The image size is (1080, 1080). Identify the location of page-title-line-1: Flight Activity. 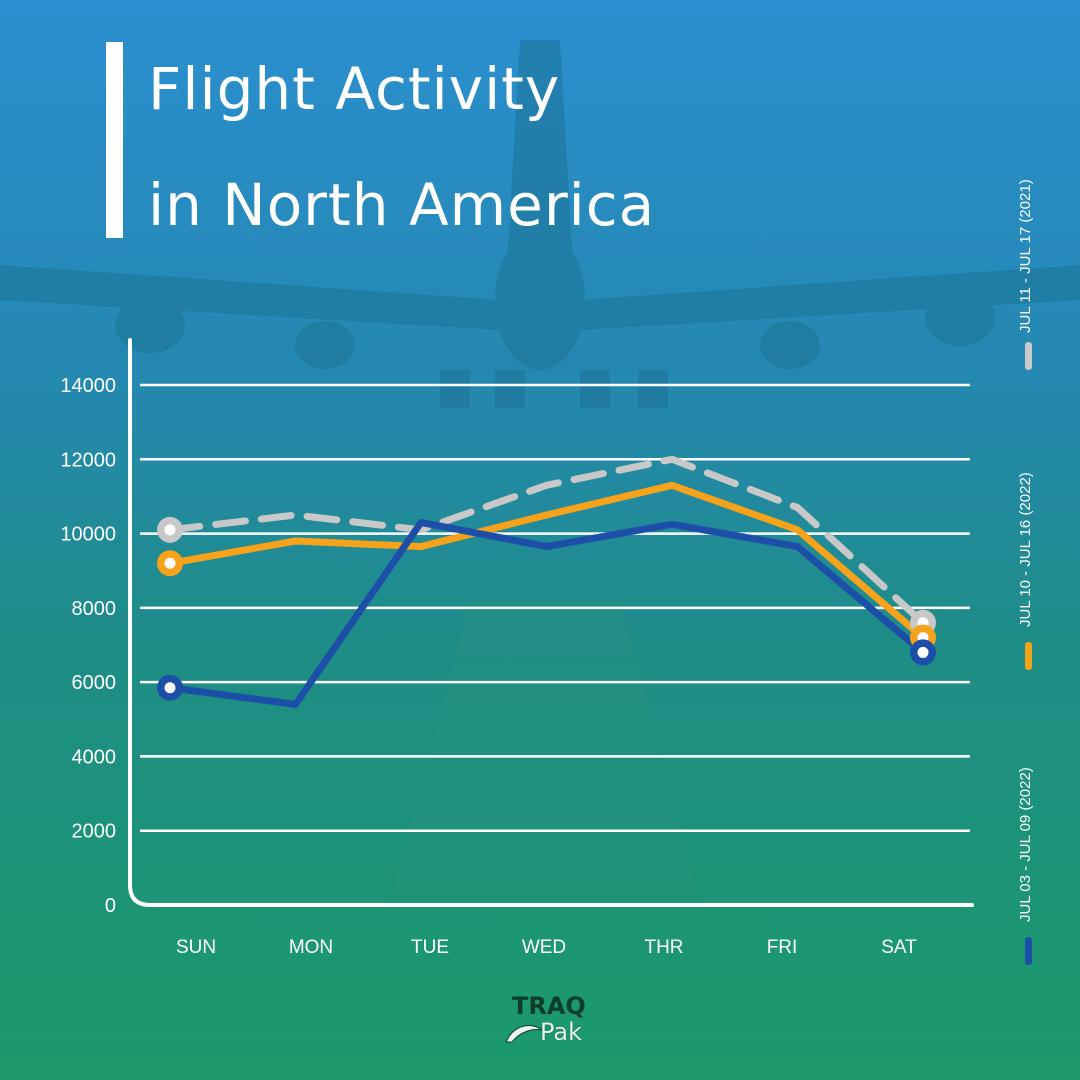
(354, 89).